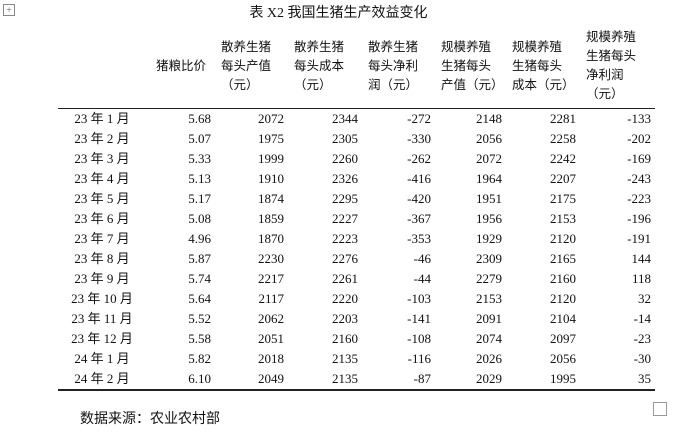  I want to click on header-cell: 猪粮比价, so click(182, 67).